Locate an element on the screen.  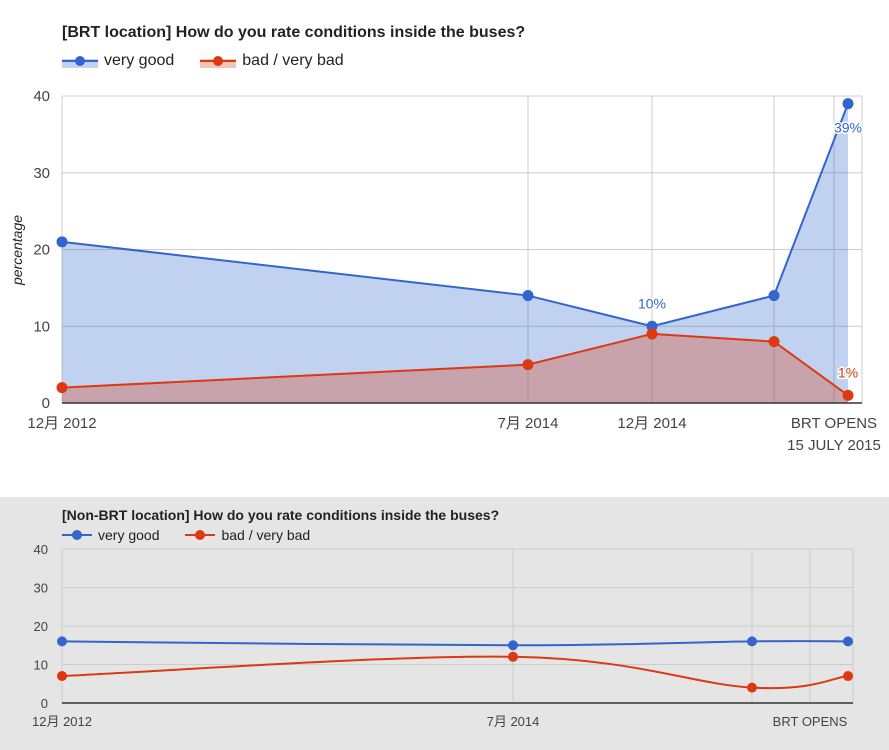
data-label: 39% is located at coordinates (848, 128).